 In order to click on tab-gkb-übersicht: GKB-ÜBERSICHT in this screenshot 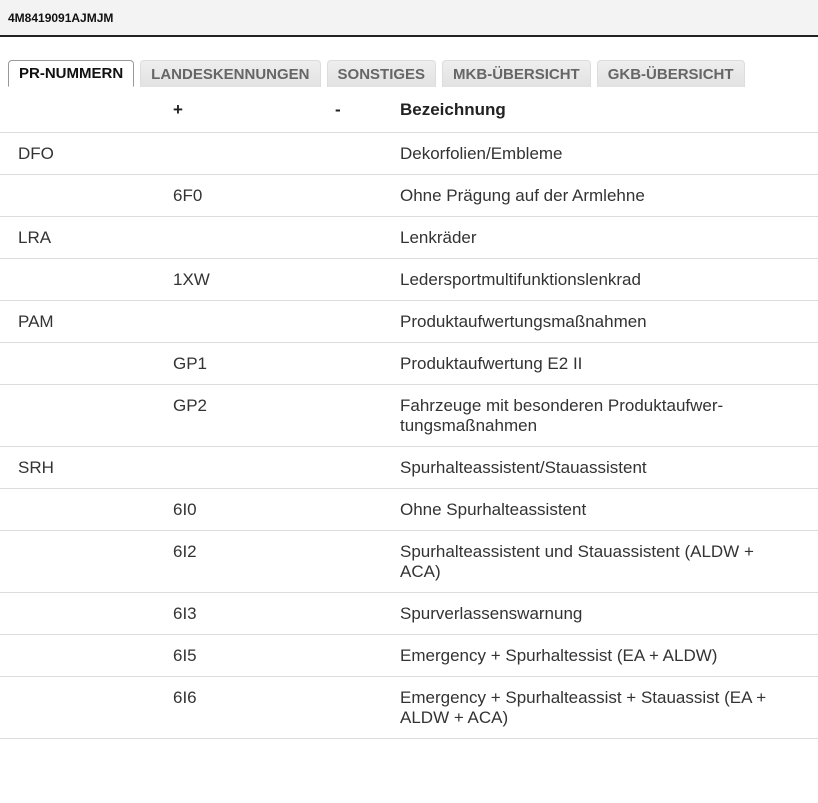, I will do `click(670, 73)`.